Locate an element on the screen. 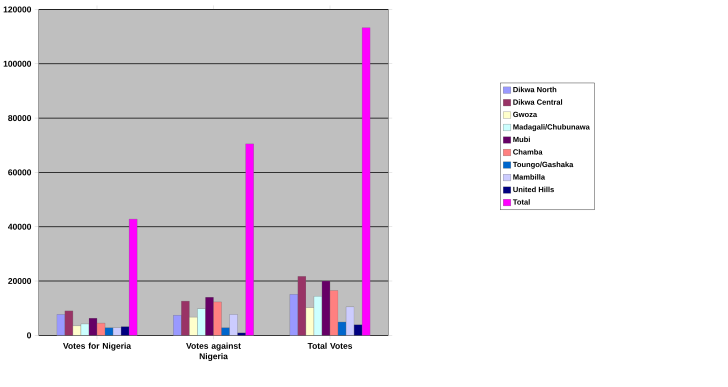 The image size is (728, 387). x-tick-label: Votes against Nigeria is located at coordinates (213, 351).